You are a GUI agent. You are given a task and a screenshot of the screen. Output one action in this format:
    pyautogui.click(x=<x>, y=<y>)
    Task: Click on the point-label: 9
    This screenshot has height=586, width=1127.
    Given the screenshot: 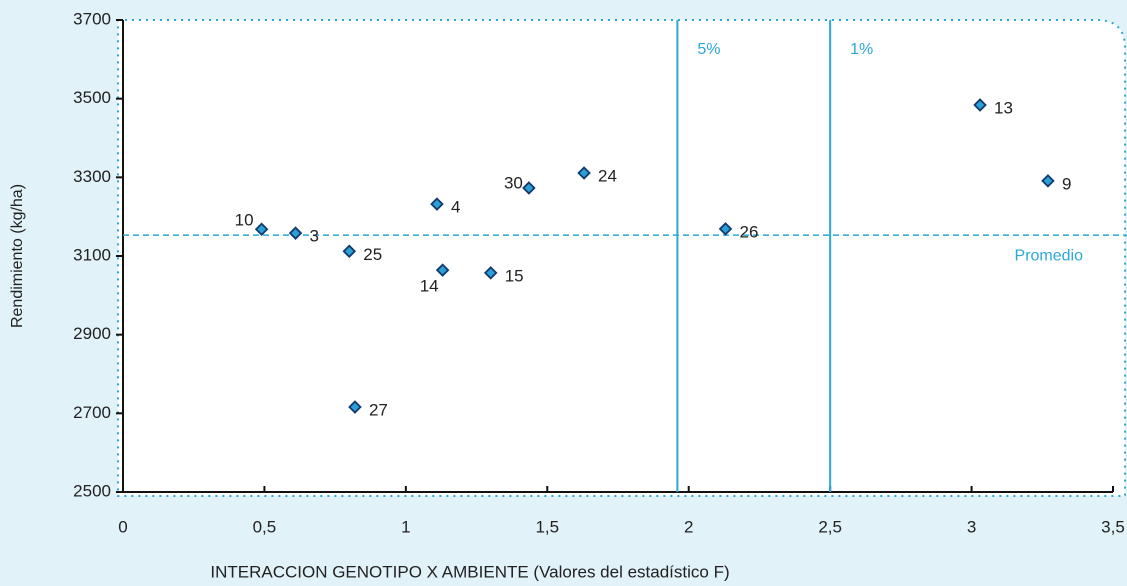 What is the action you would take?
    pyautogui.click(x=1066, y=183)
    